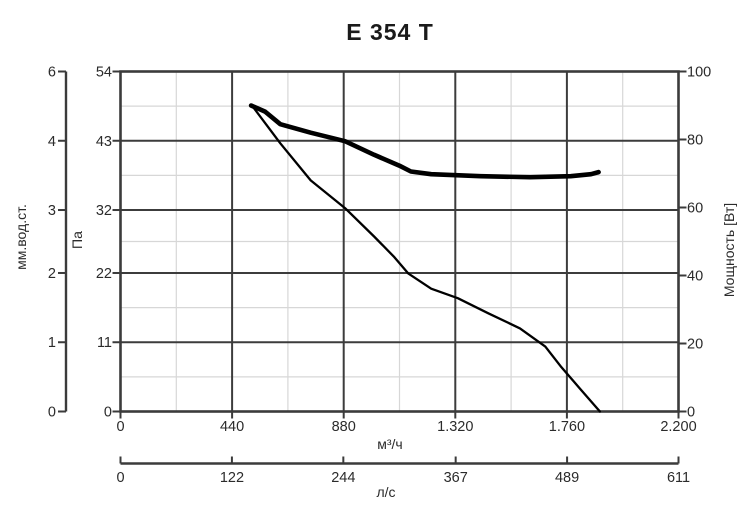 The image size is (750, 512). I want to click on pa-tick-label: 0, so click(108, 413).